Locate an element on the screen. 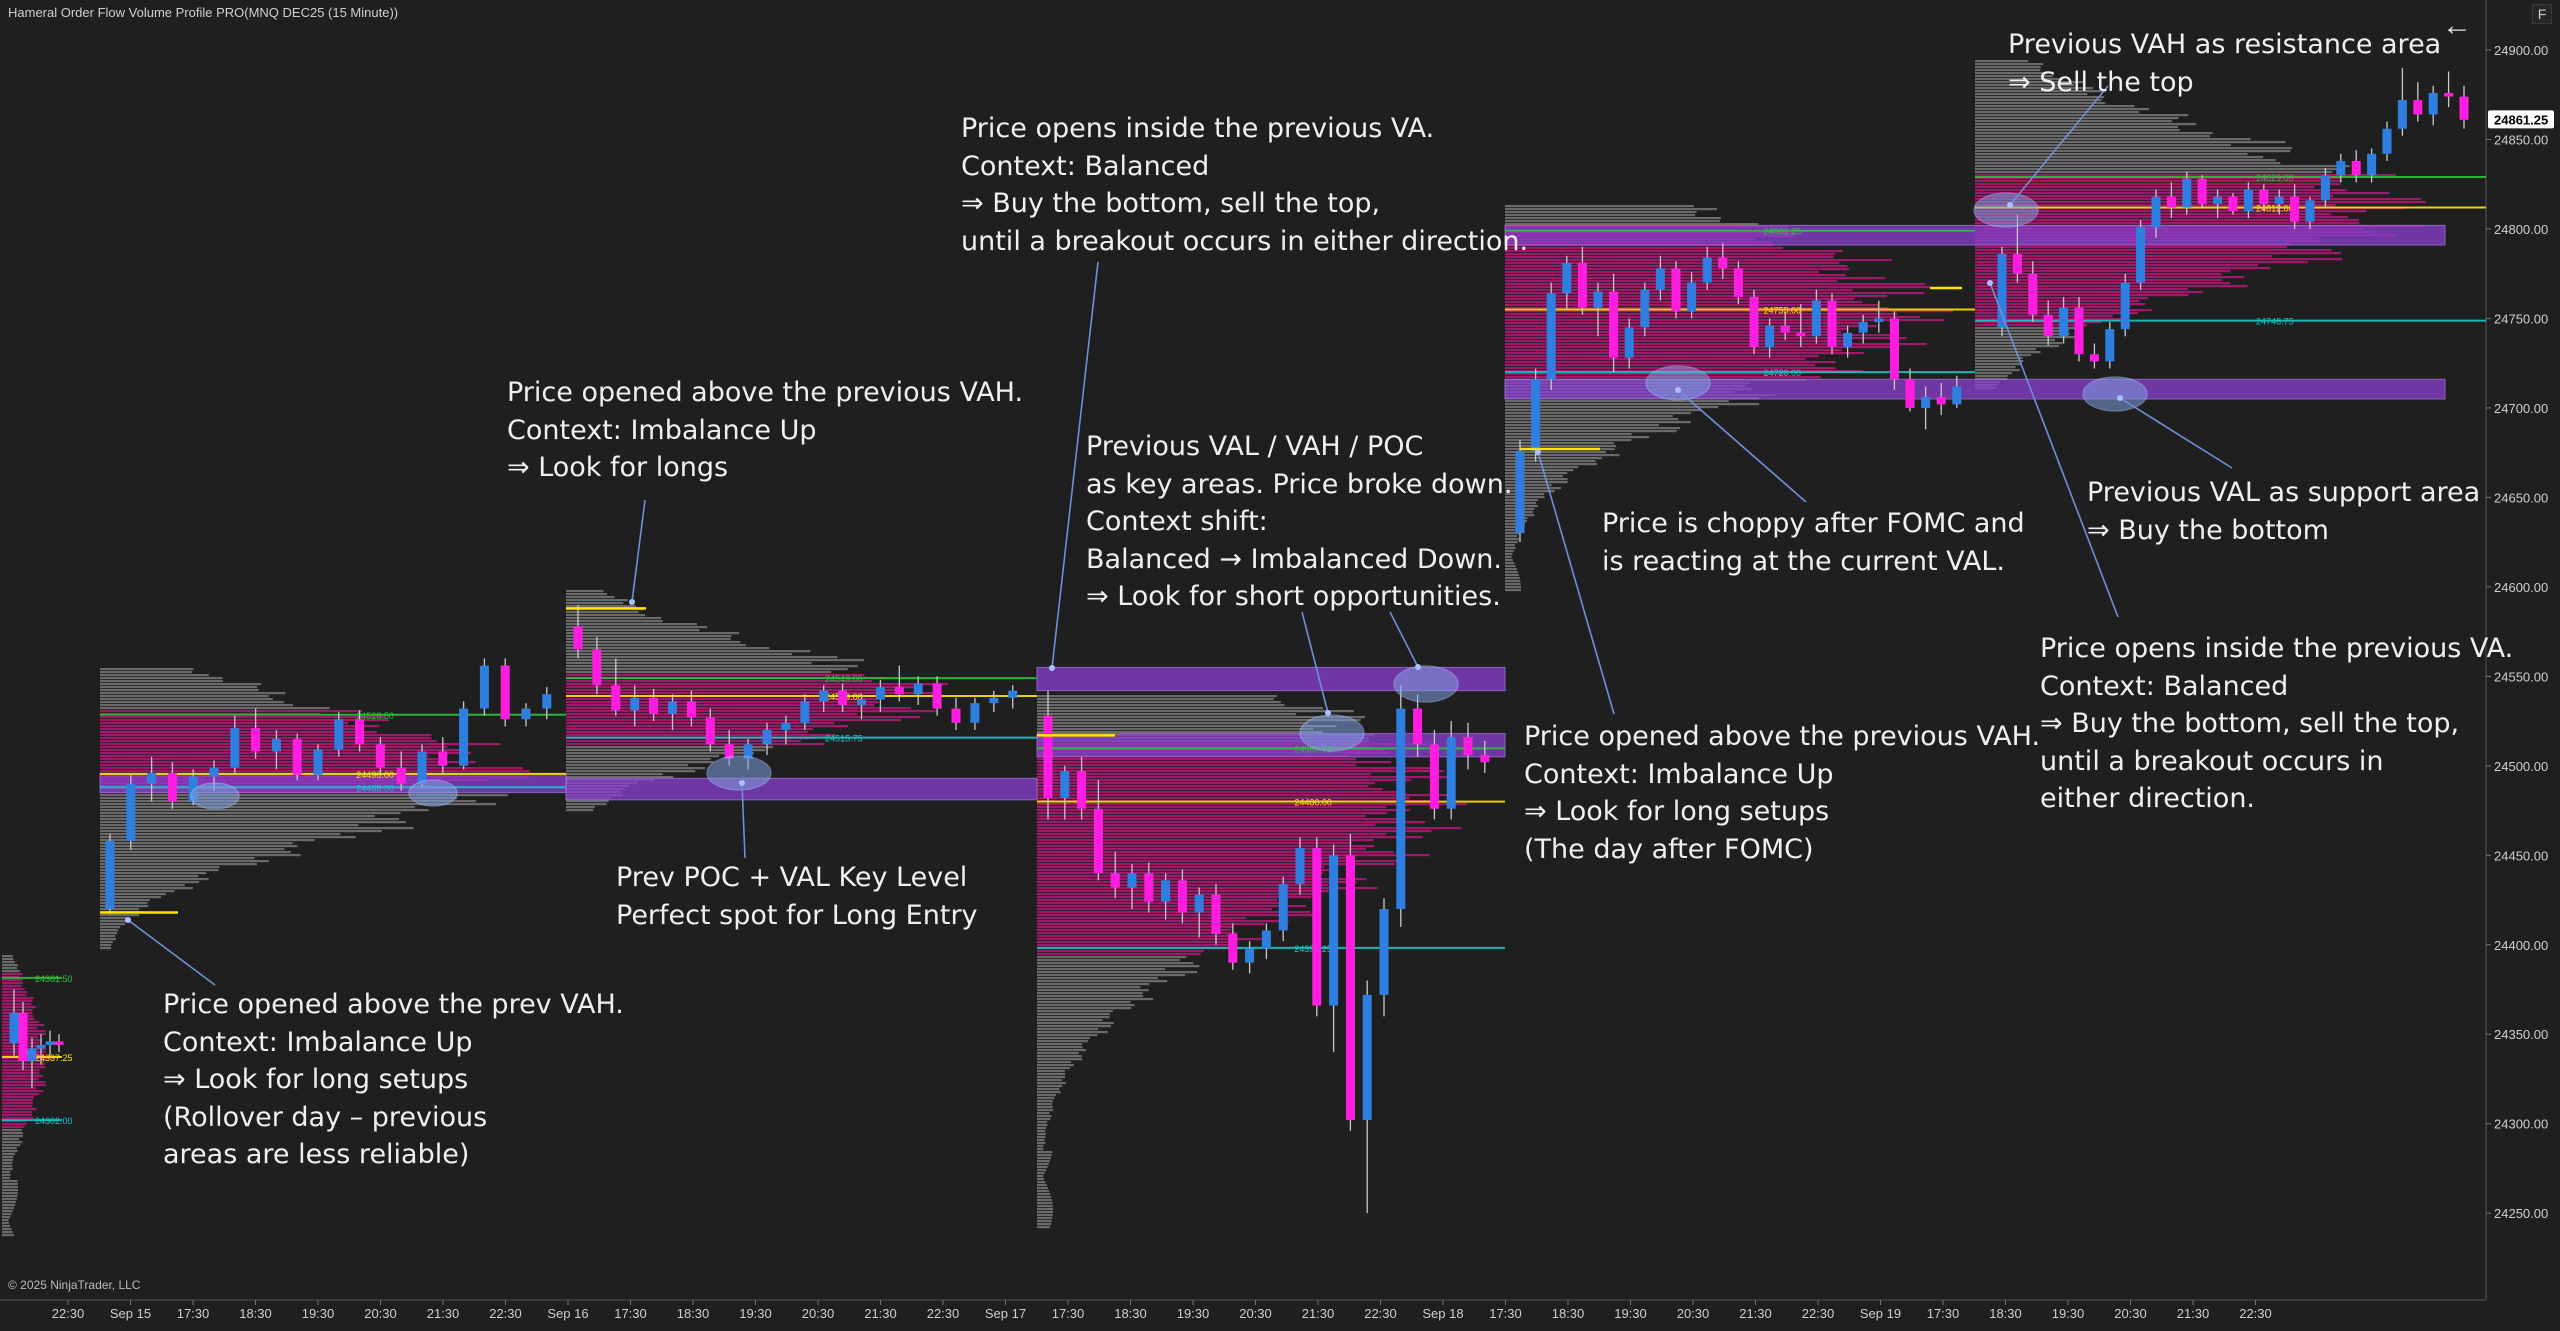 Image resolution: width=2560 pixels, height=1331 pixels. y-tick-label: 24500.00 is located at coordinates (2521, 766).